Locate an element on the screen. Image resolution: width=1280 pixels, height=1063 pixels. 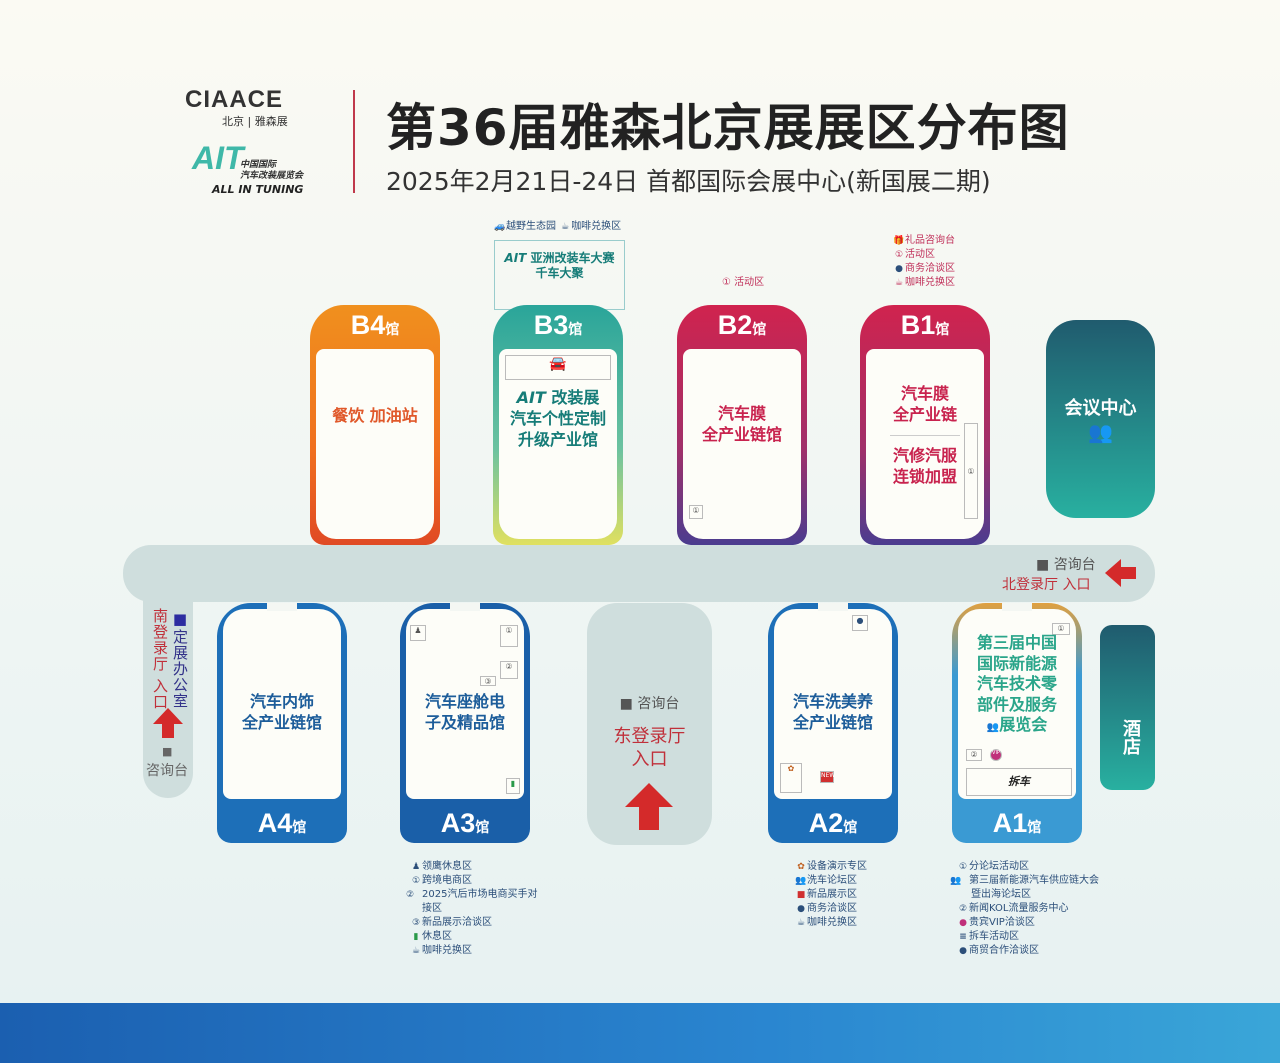
page-title: 第36届雅森北京展展区分布图 is located at coordinates (728, 128).